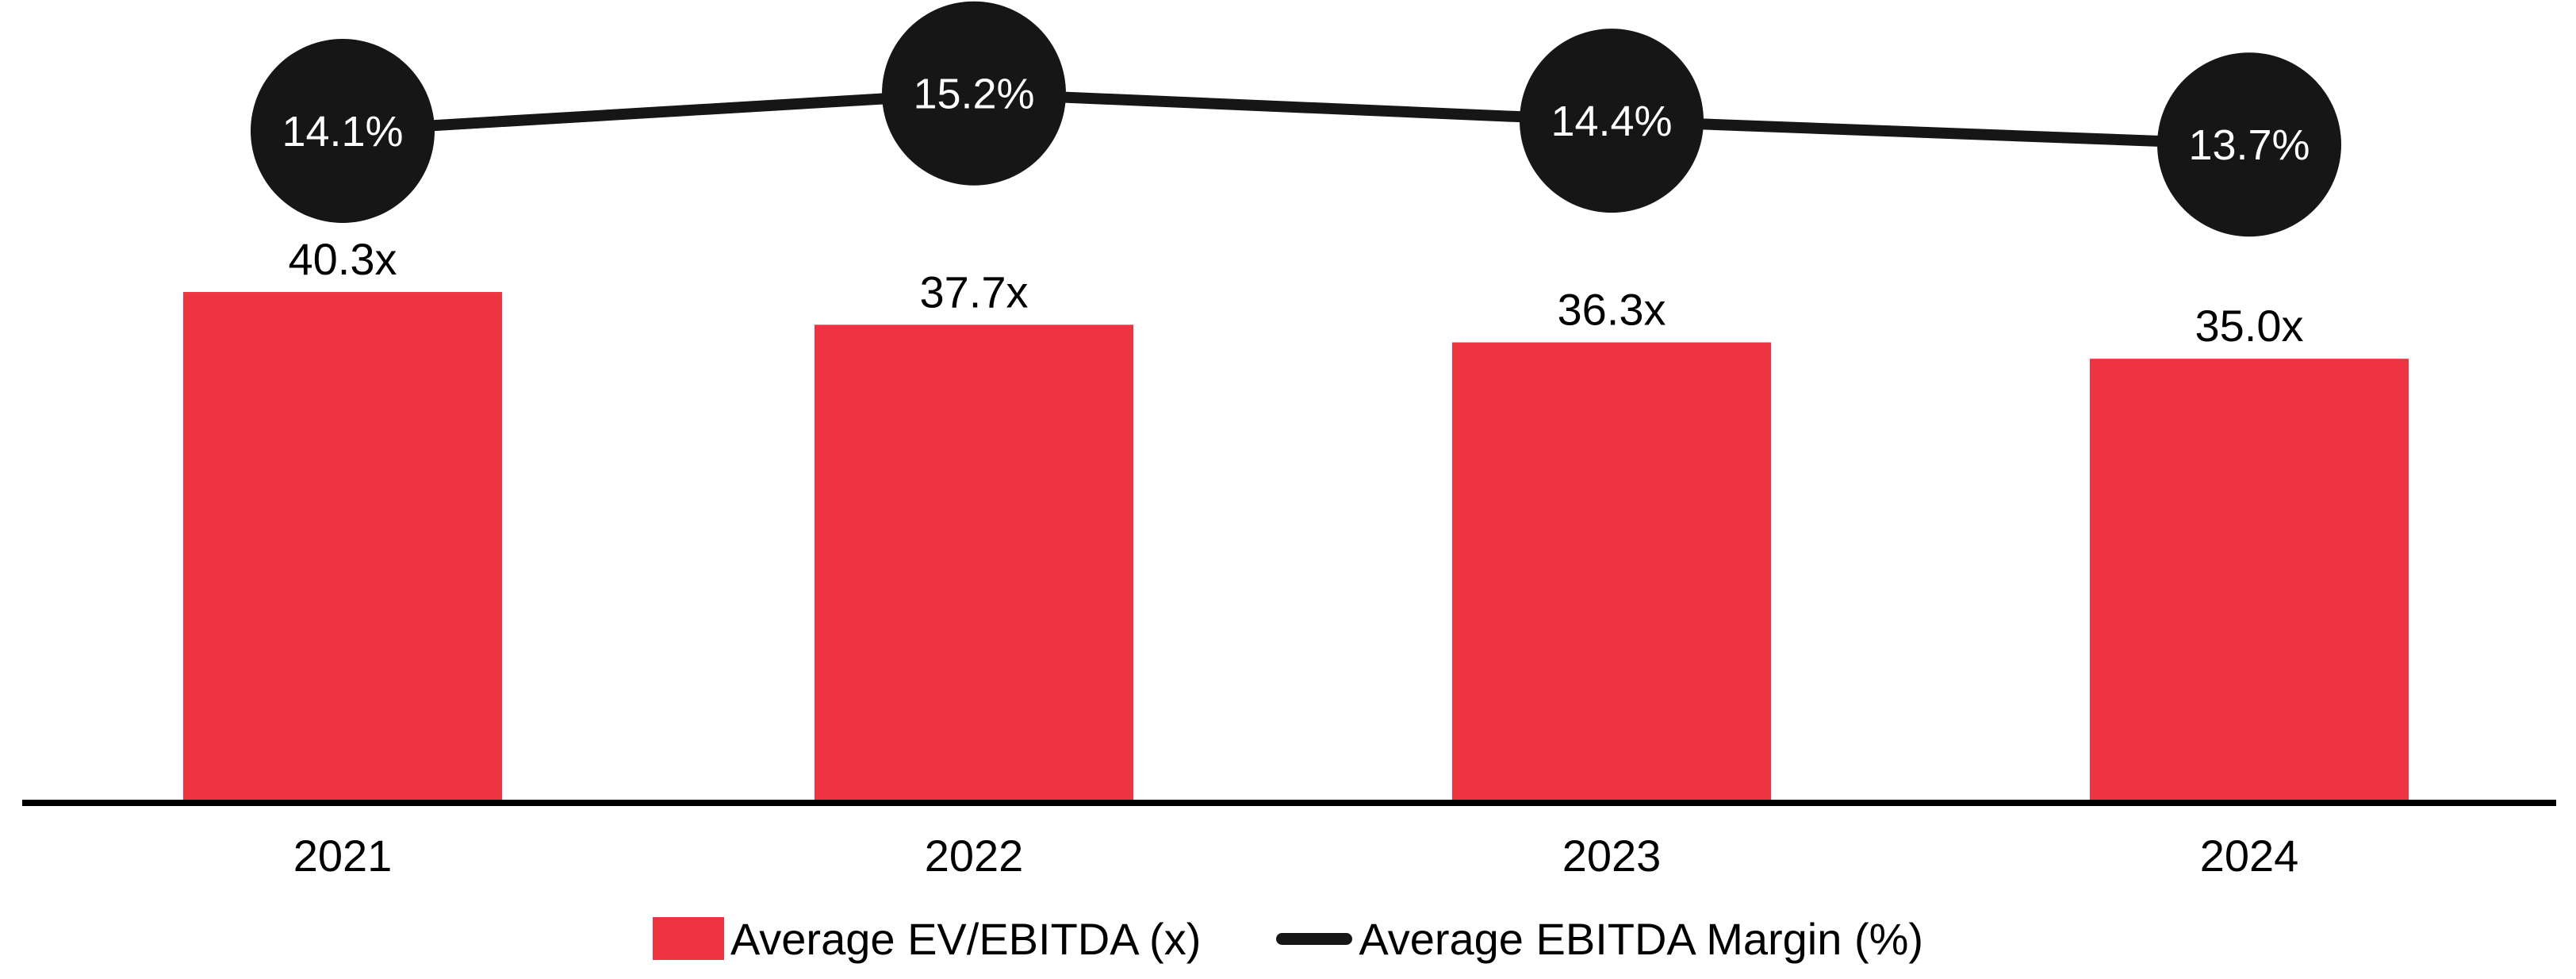 The height and width of the screenshot is (979, 2576). I want to click on bar-series-swatch-icon, so click(688, 939).